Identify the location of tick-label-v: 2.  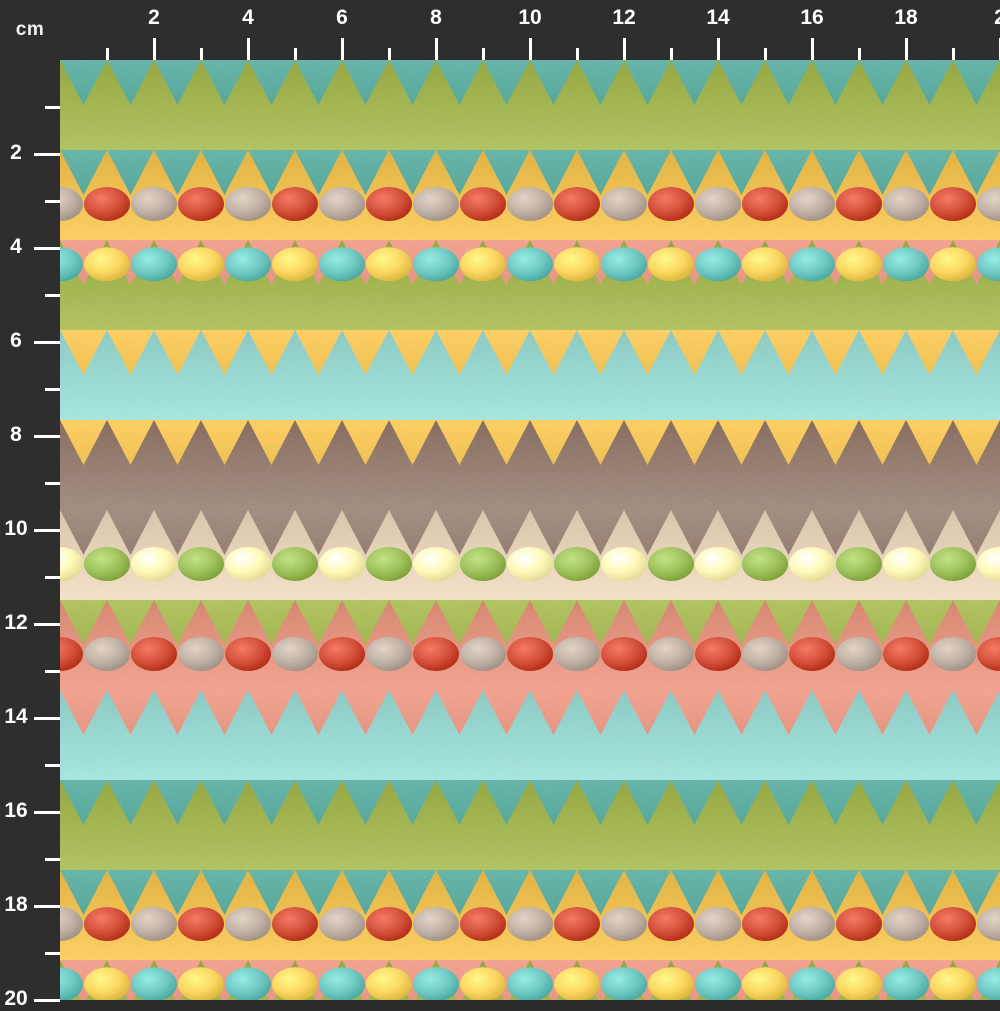
(16, 152).